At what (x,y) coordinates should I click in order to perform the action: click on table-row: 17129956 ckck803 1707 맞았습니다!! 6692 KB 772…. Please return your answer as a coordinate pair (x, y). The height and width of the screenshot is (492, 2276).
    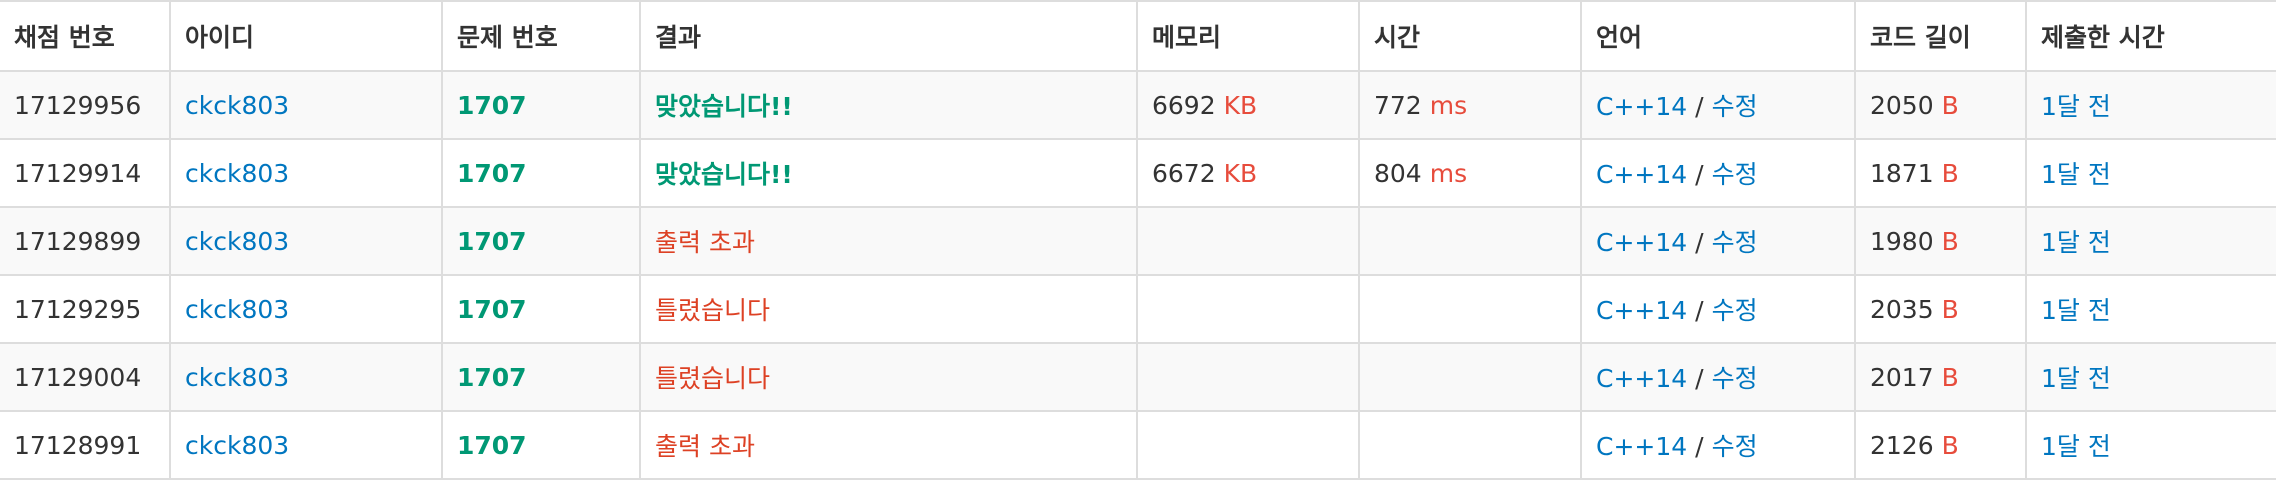
    Looking at the image, I should click on (1138, 105).